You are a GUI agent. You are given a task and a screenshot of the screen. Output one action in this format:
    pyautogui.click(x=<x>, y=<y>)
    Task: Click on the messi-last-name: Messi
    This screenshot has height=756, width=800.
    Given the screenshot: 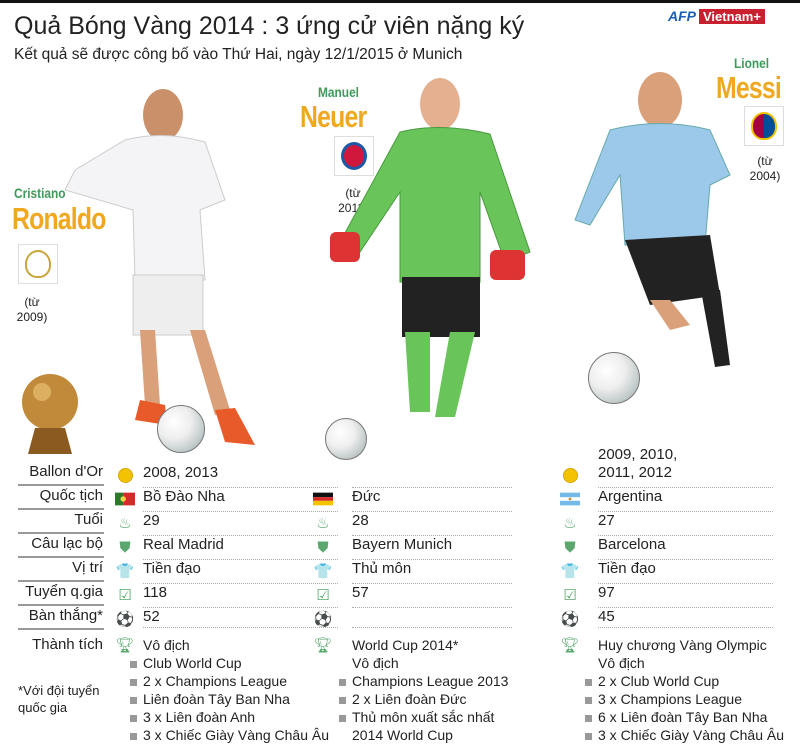 What is the action you would take?
    pyautogui.click(x=749, y=87)
    